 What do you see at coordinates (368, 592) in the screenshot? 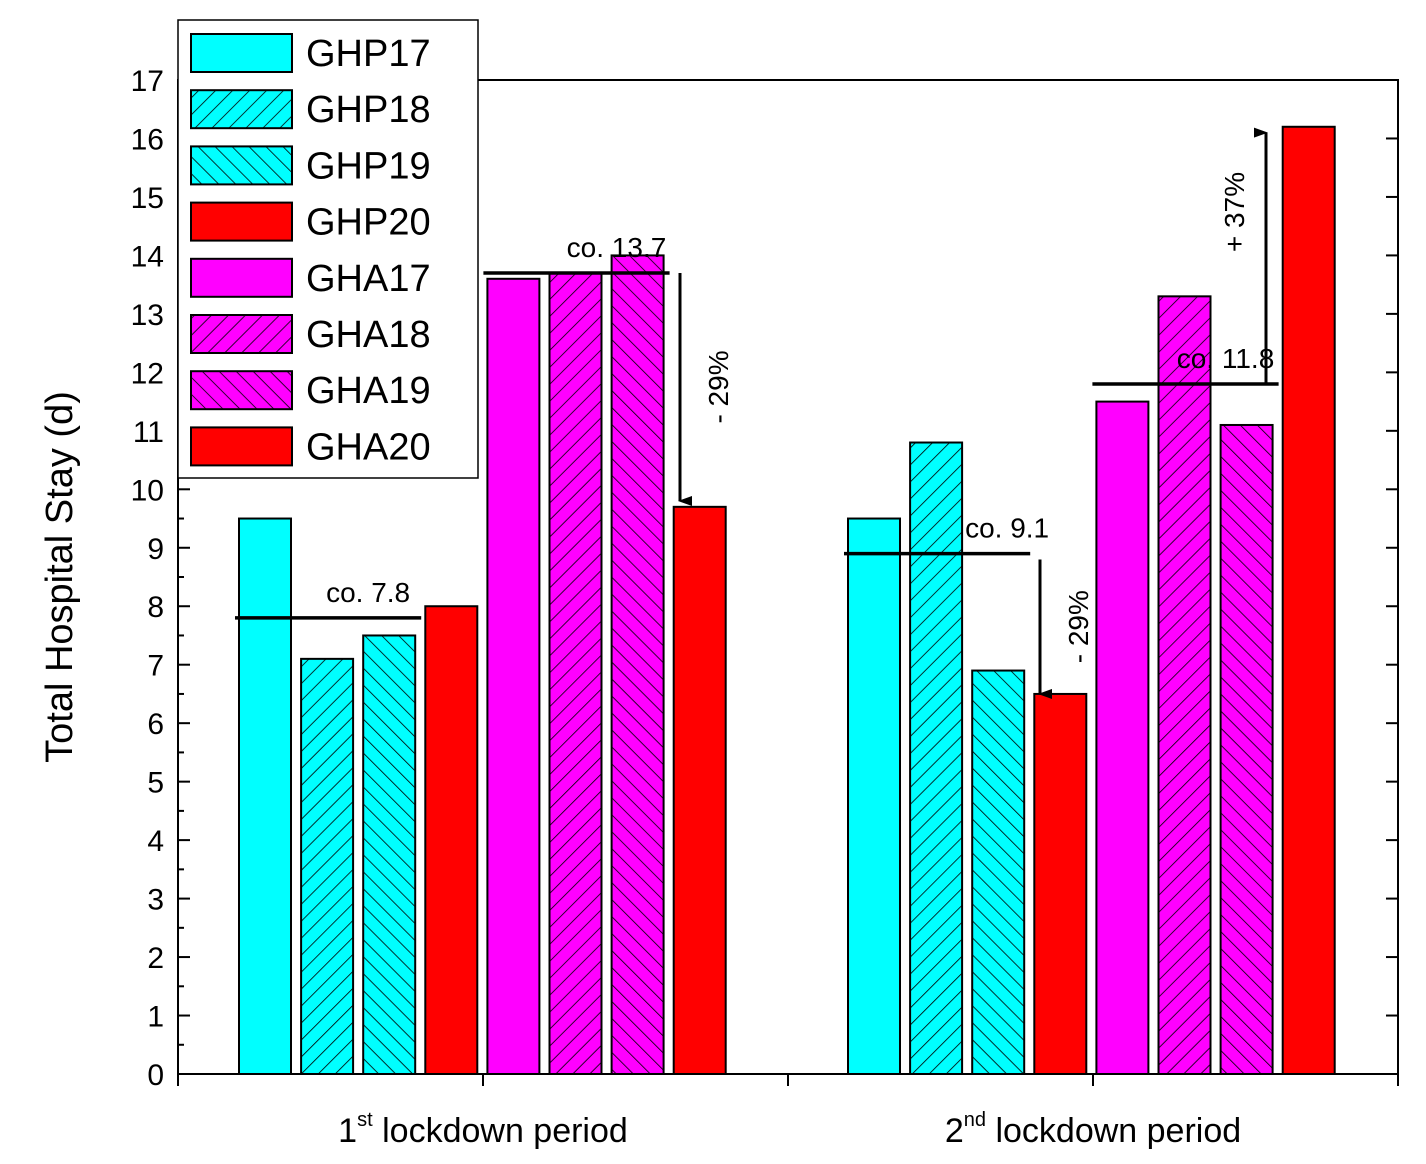
I see `reference-label: co. 7.8` at bounding box center [368, 592].